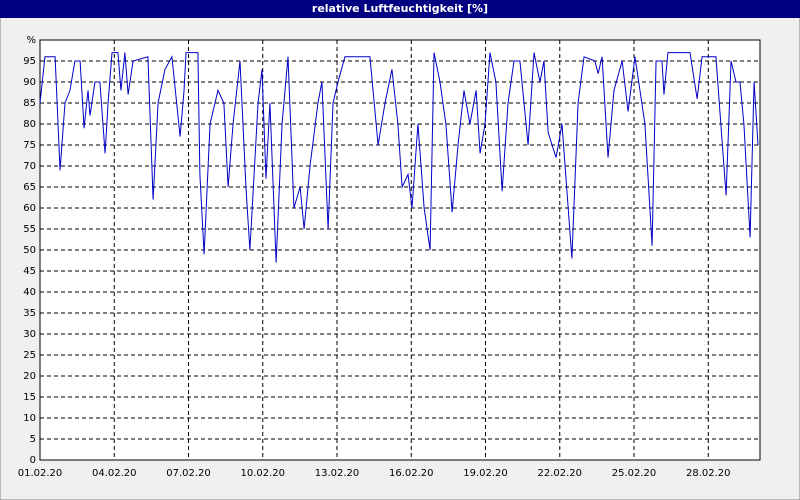 This screenshot has width=800, height=500. What do you see at coordinates (29, 355) in the screenshot?
I see `y-tick-label: 25` at bounding box center [29, 355].